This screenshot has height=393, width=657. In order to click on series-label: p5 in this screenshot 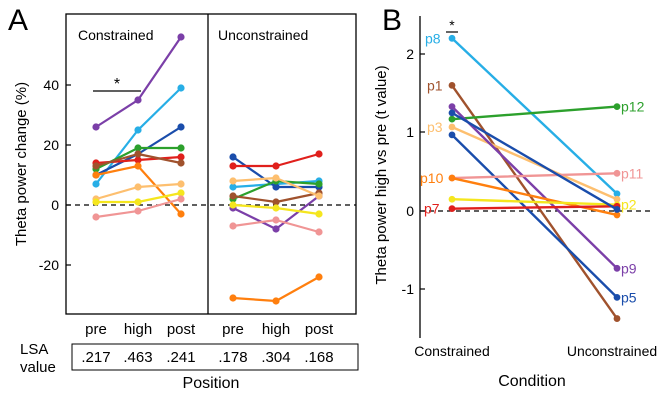, I will do `click(629, 297)`.